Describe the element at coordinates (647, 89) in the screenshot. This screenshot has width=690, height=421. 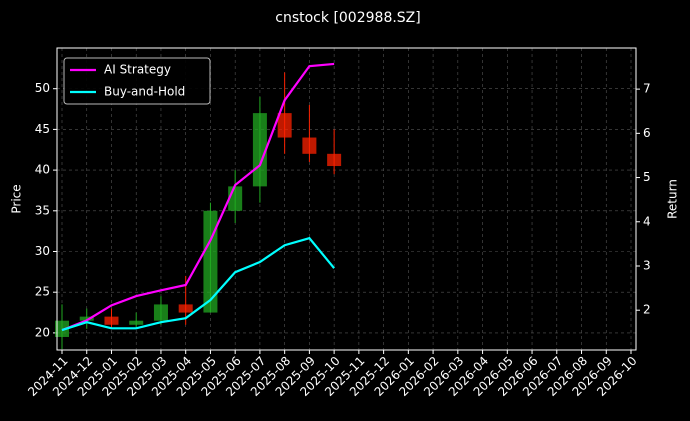
I see `y2-tick-label: 7` at that location.